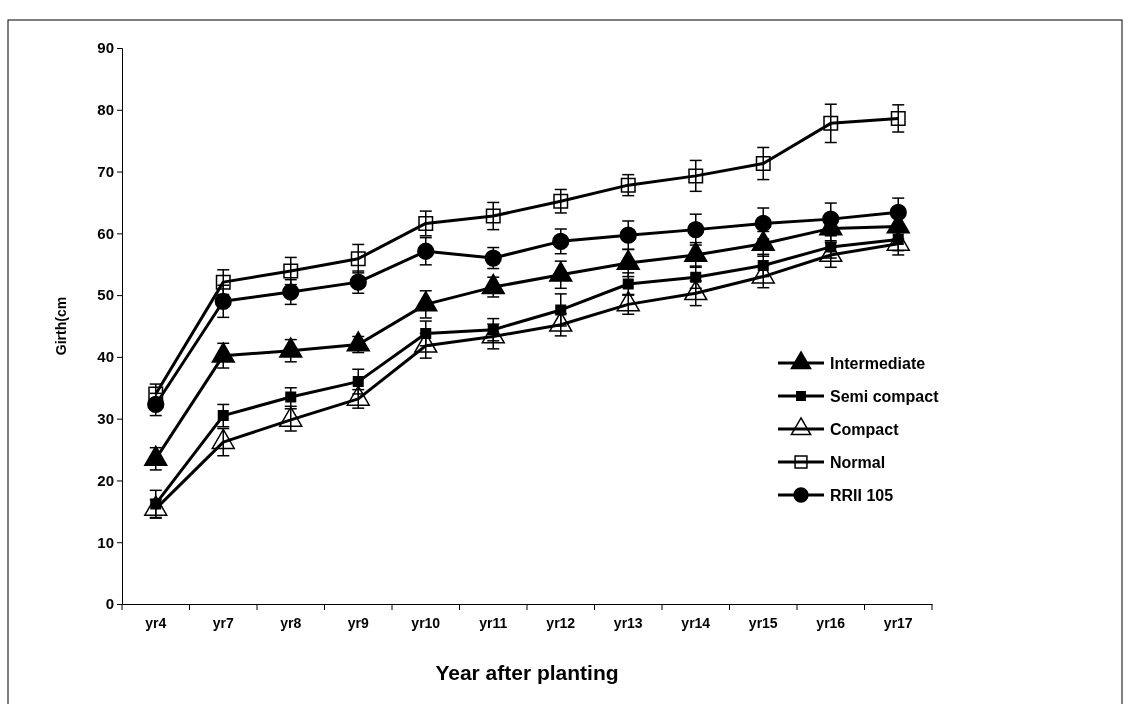  What do you see at coordinates (105, 171) in the screenshot?
I see `y-tick-label: 70` at bounding box center [105, 171].